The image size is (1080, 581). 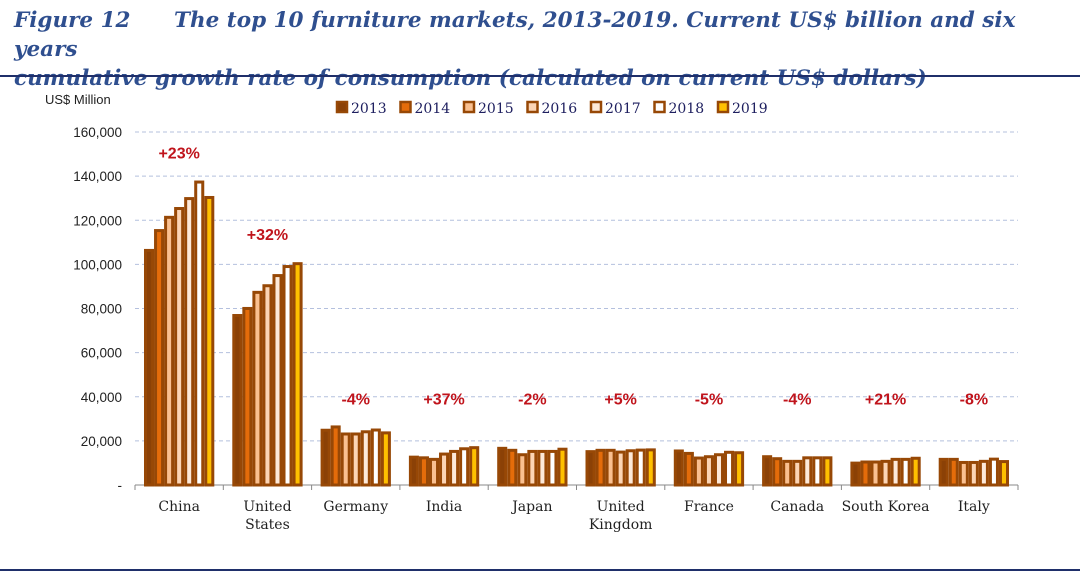 I want to click on legend-label: 2013, so click(x=369, y=109).